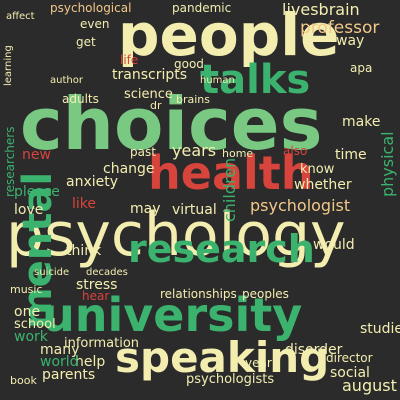 The height and width of the screenshot is (400, 400). I want to click on word-love: love, so click(29, 210).